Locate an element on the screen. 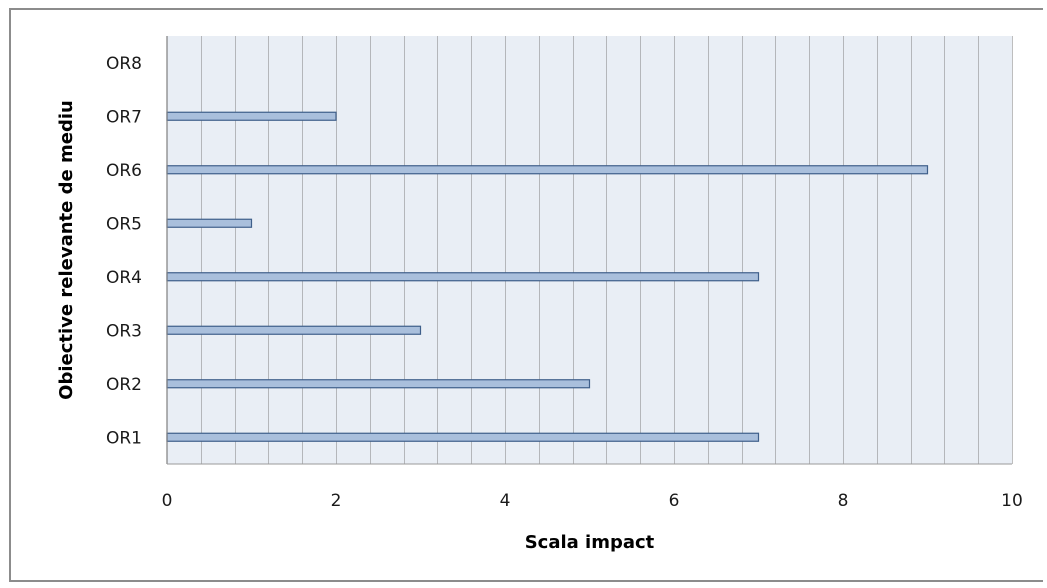 The height and width of the screenshot is (588, 1047). y-tick-label: OR6 is located at coordinates (124, 171).